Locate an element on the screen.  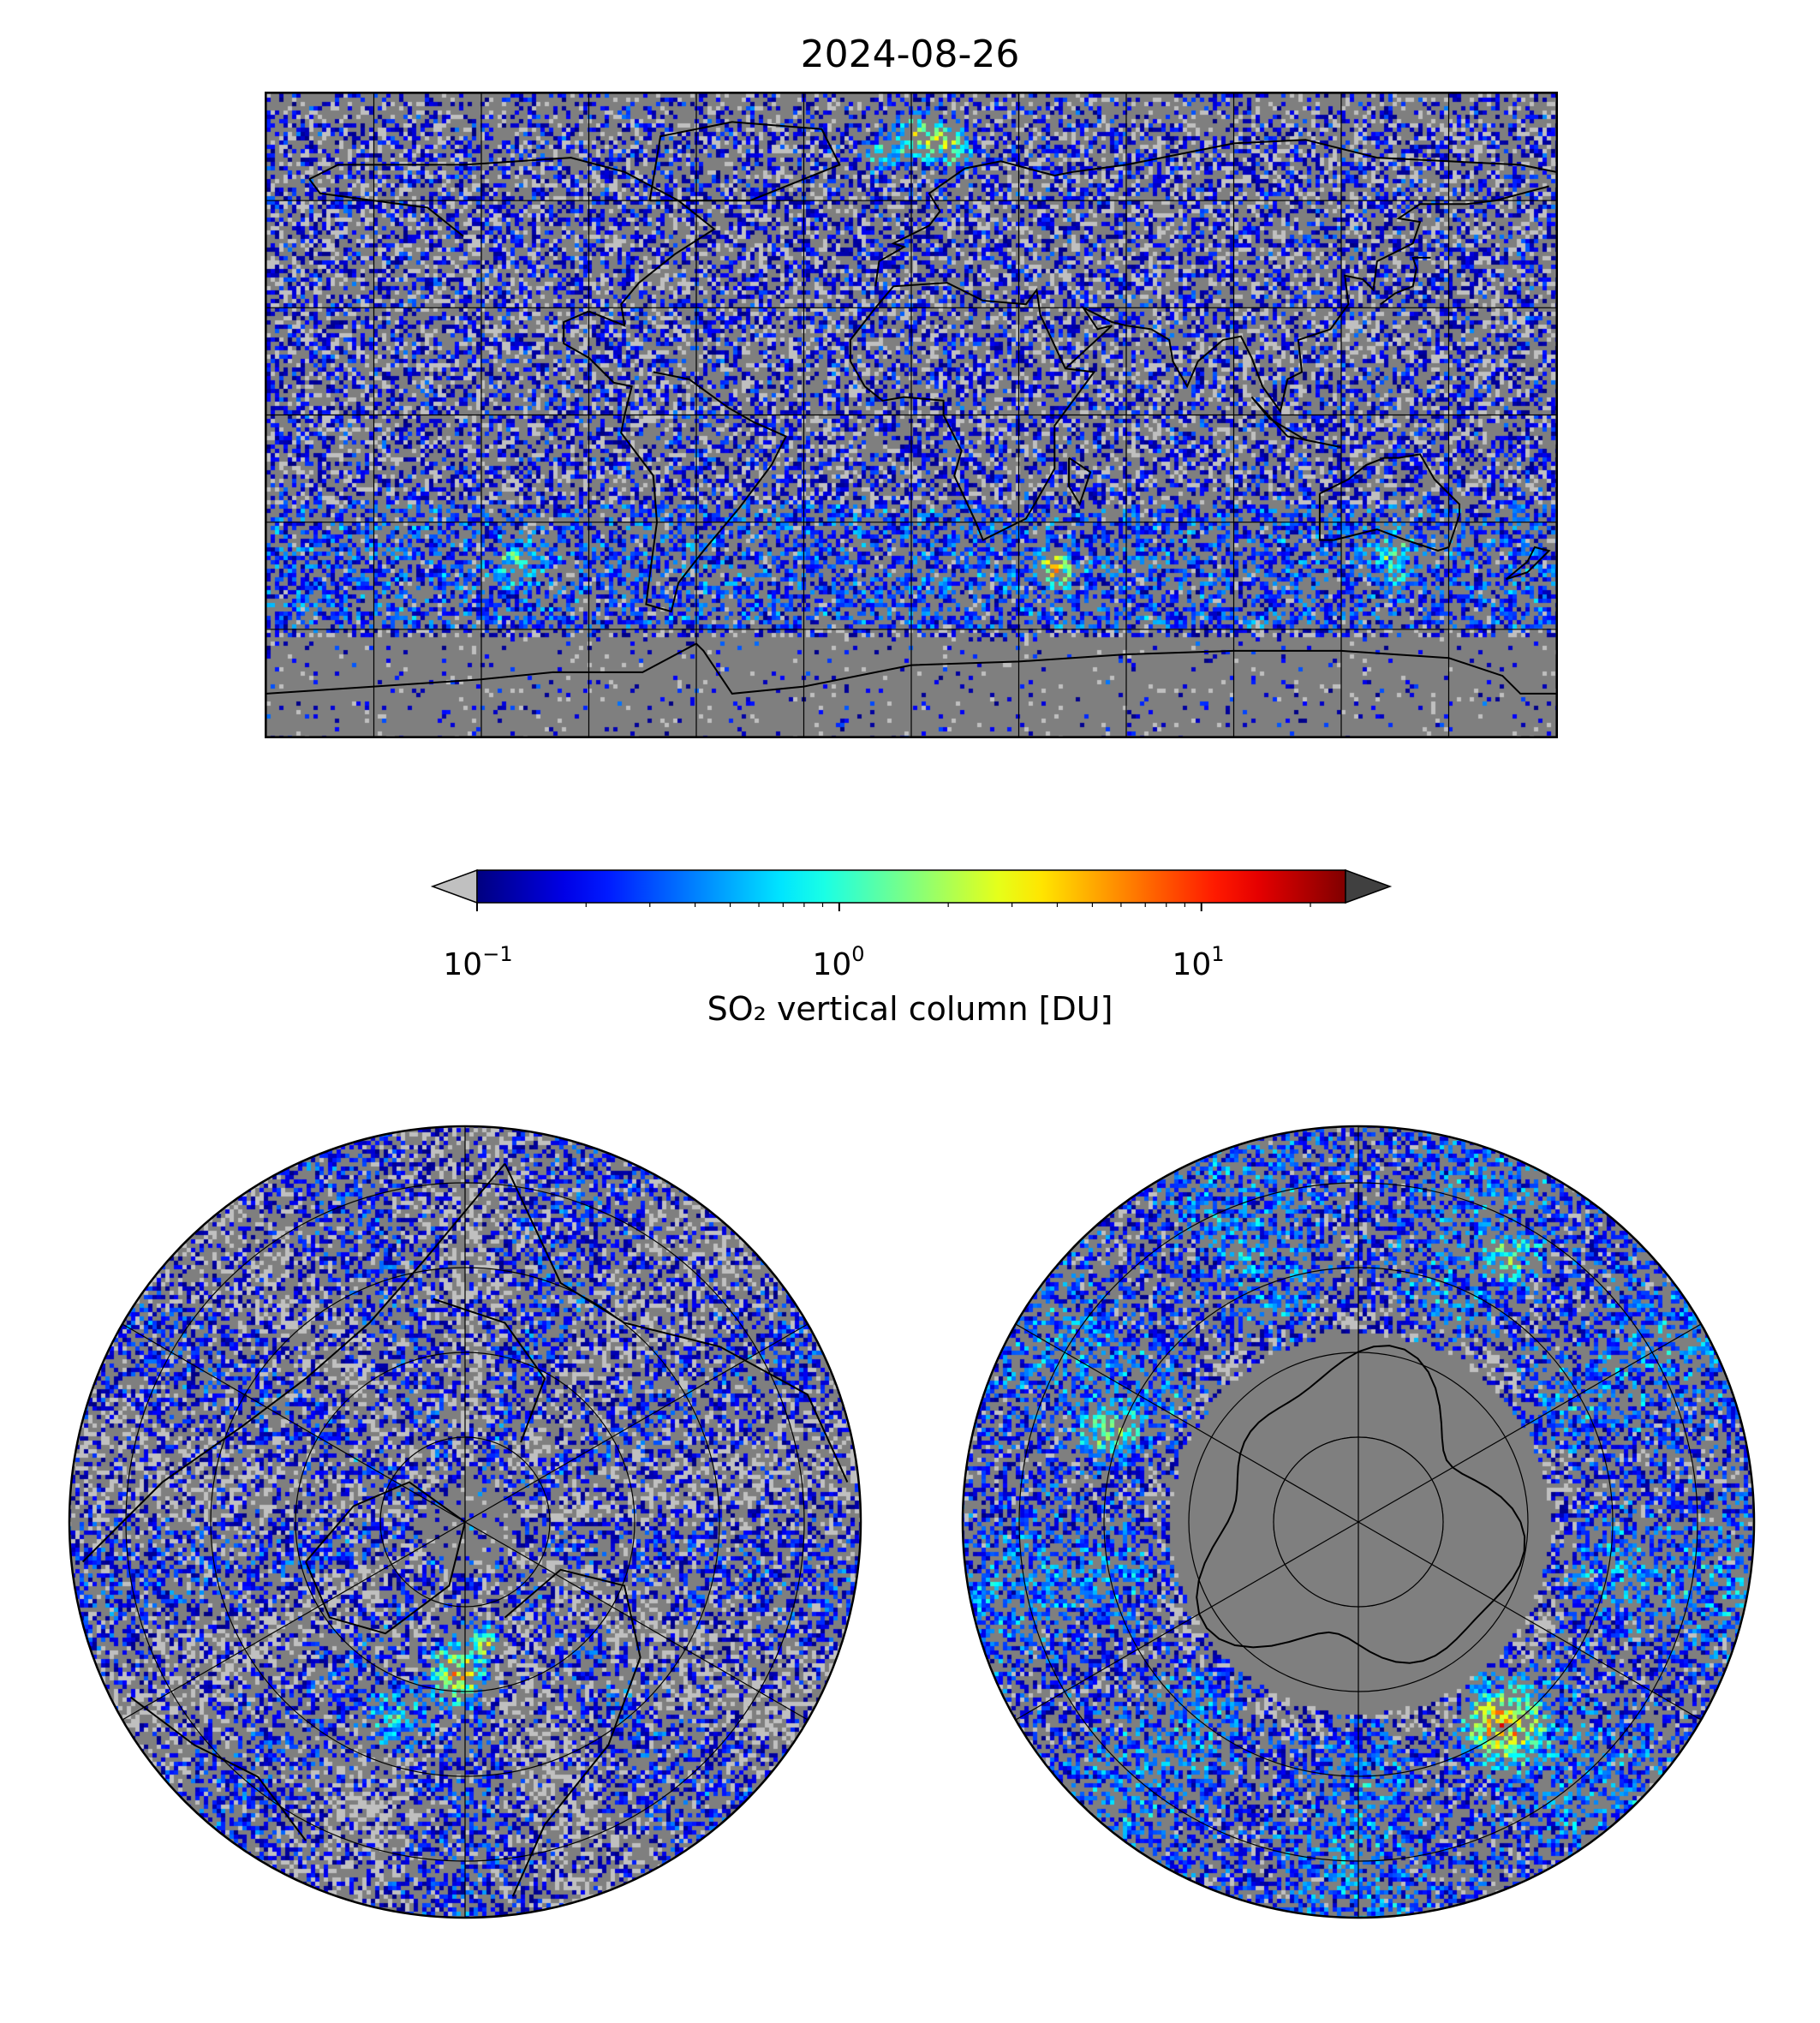
colorbar is located at coordinates (911, 889).